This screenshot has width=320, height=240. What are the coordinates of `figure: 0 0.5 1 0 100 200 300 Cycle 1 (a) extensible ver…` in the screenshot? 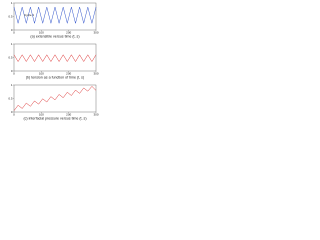 It's located at (53, 61).